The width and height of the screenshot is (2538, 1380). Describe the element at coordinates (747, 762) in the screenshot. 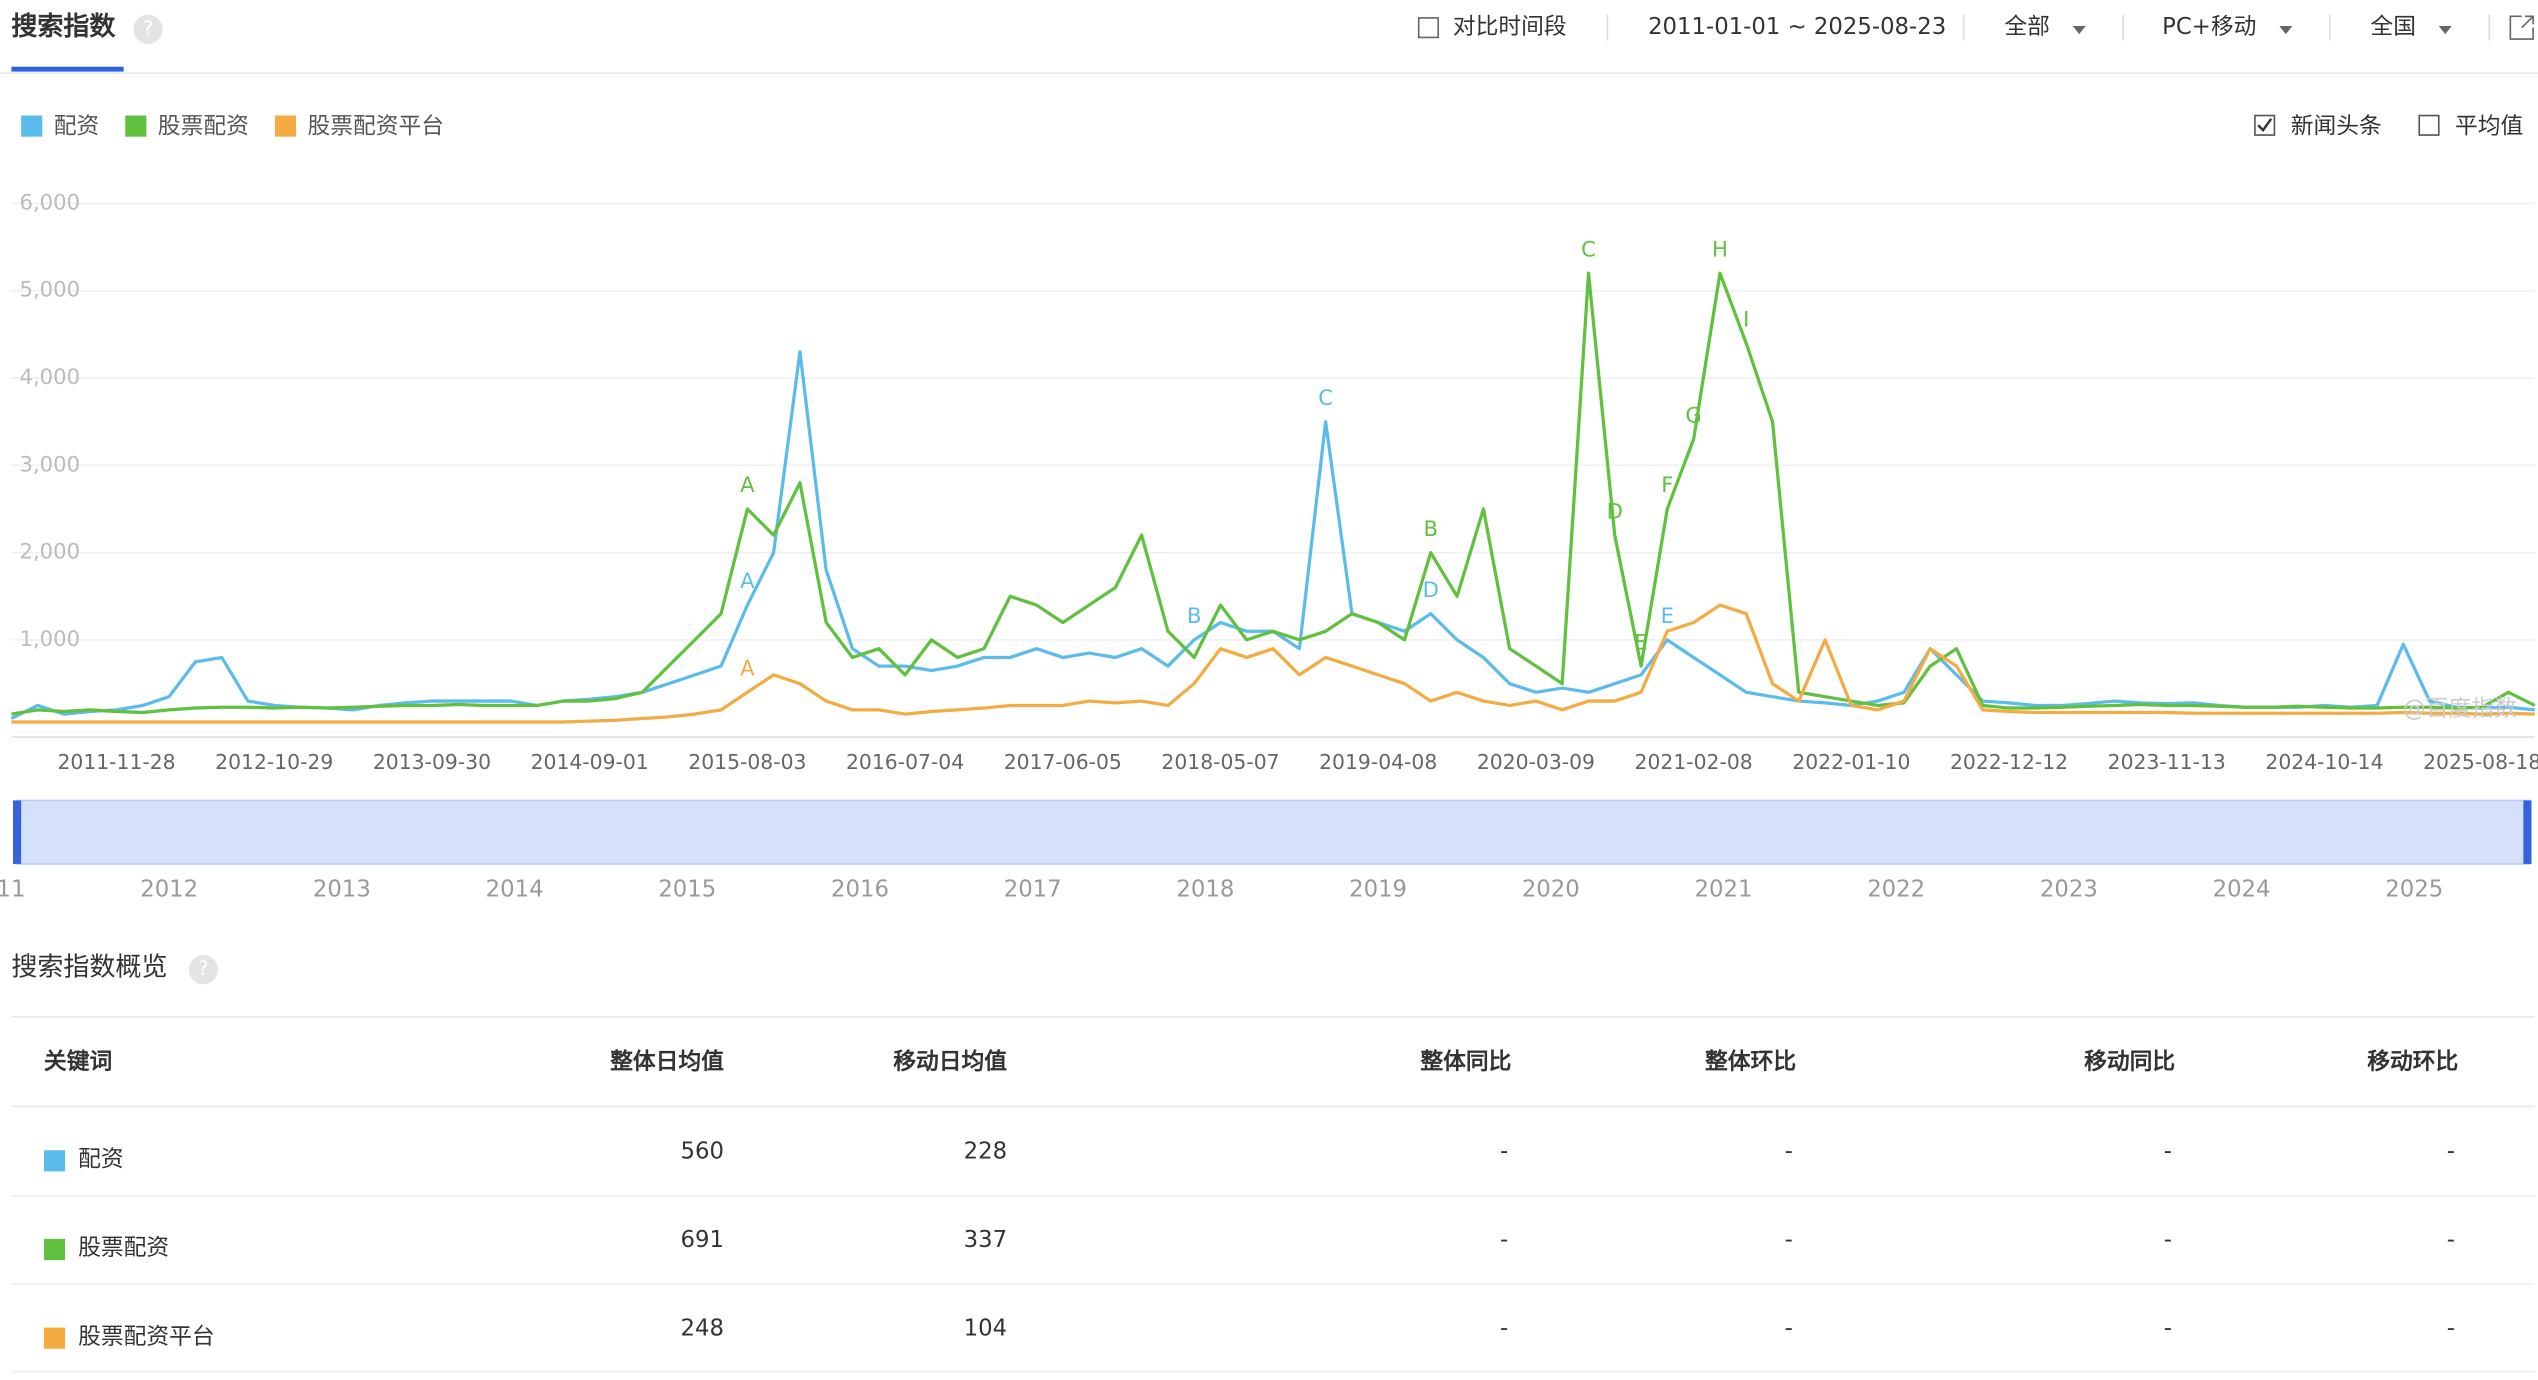

I see `x-tick-label: 2015-08-03` at that location.